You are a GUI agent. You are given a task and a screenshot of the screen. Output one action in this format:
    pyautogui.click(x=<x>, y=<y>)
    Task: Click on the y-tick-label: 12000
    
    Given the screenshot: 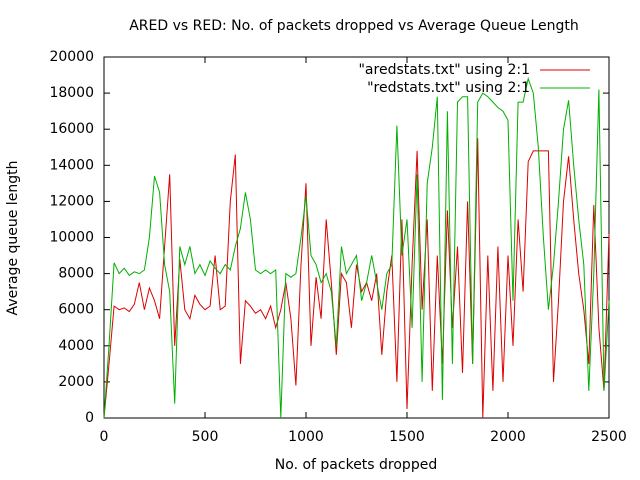 What is the action you would take?
    pyautogui.click(x=71, y=201)
    